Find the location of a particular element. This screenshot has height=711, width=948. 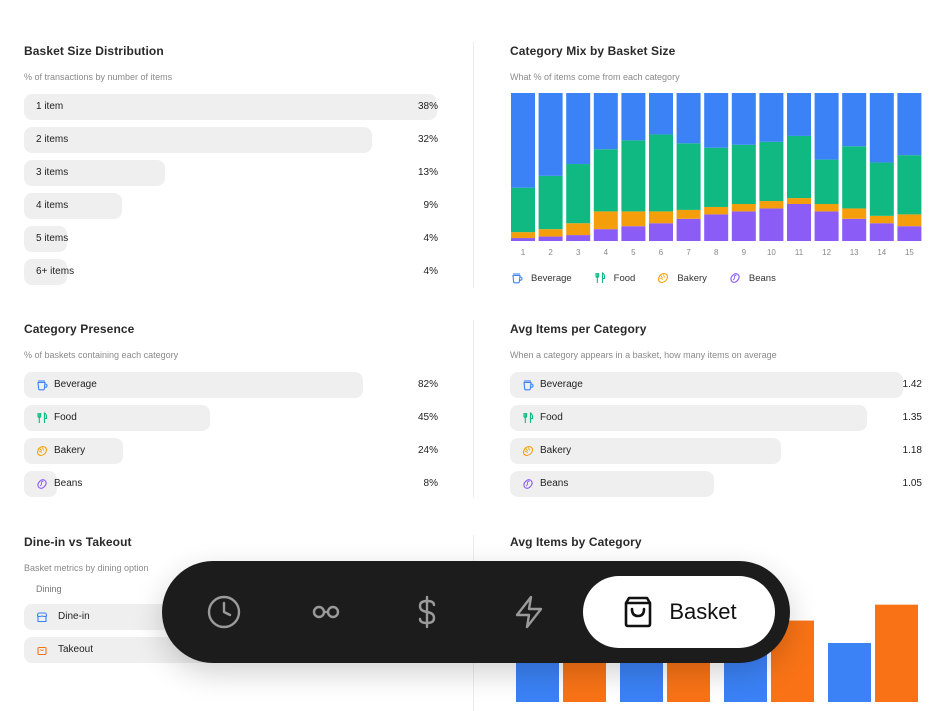

category-mix-chart: 1 2 3 4 5 6 7 8 9 10 11 12 13 14 15 is located at coordinates (716, 175).